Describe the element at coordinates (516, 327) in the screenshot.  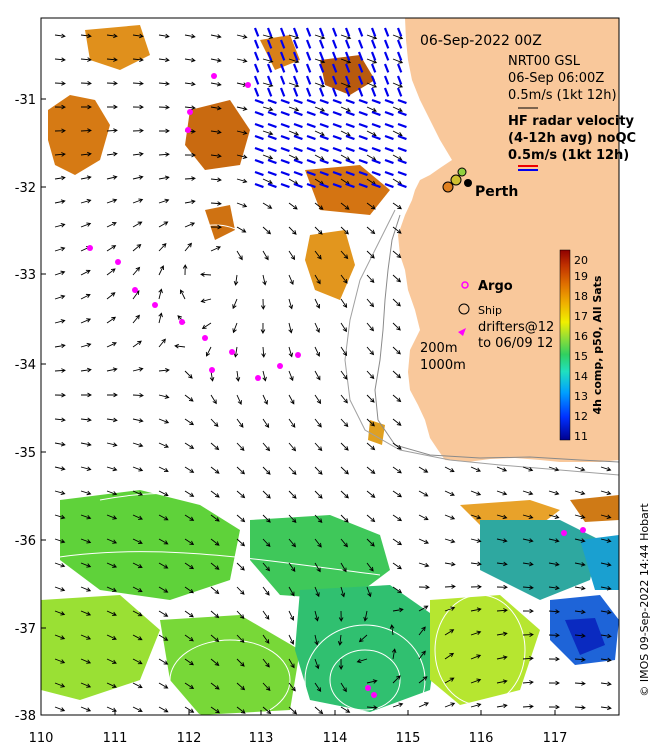
I see `drifters-label-1: drifters@12` at that location.